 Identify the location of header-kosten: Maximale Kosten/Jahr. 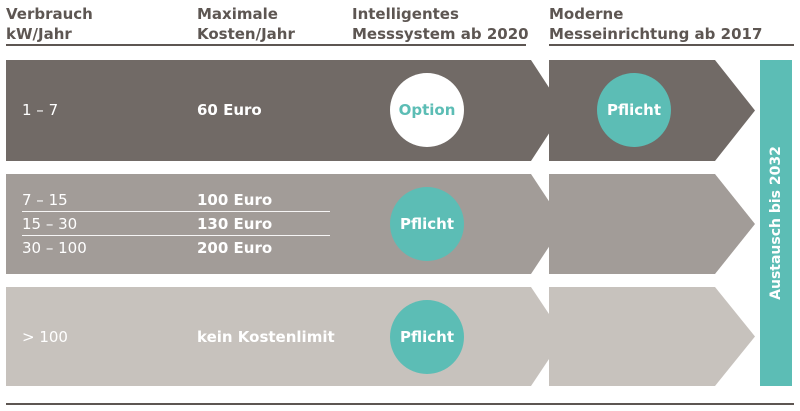
(246, 24).